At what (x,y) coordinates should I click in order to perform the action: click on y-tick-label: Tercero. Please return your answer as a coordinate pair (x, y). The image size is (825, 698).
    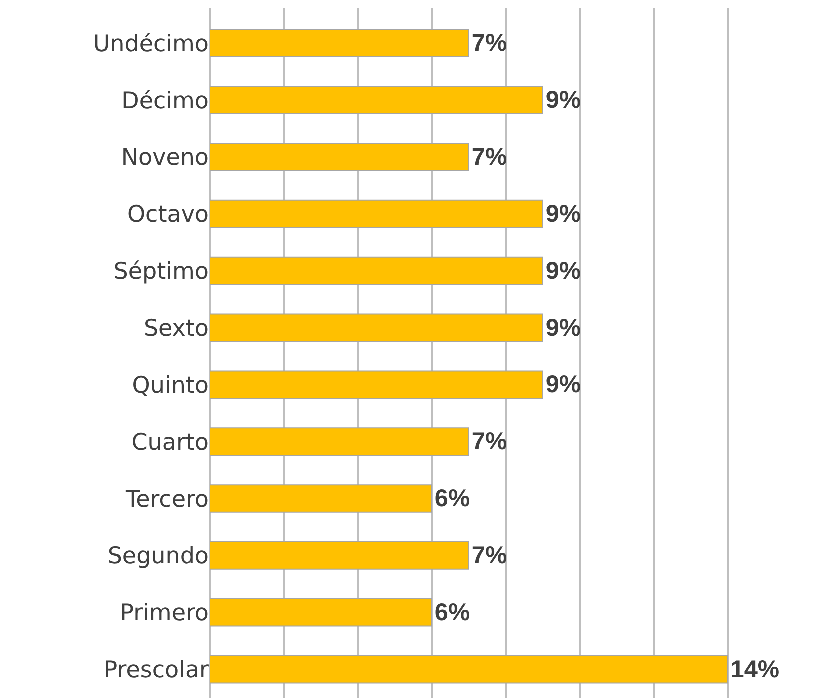
    Looking at the image, I should click on (166, 499).